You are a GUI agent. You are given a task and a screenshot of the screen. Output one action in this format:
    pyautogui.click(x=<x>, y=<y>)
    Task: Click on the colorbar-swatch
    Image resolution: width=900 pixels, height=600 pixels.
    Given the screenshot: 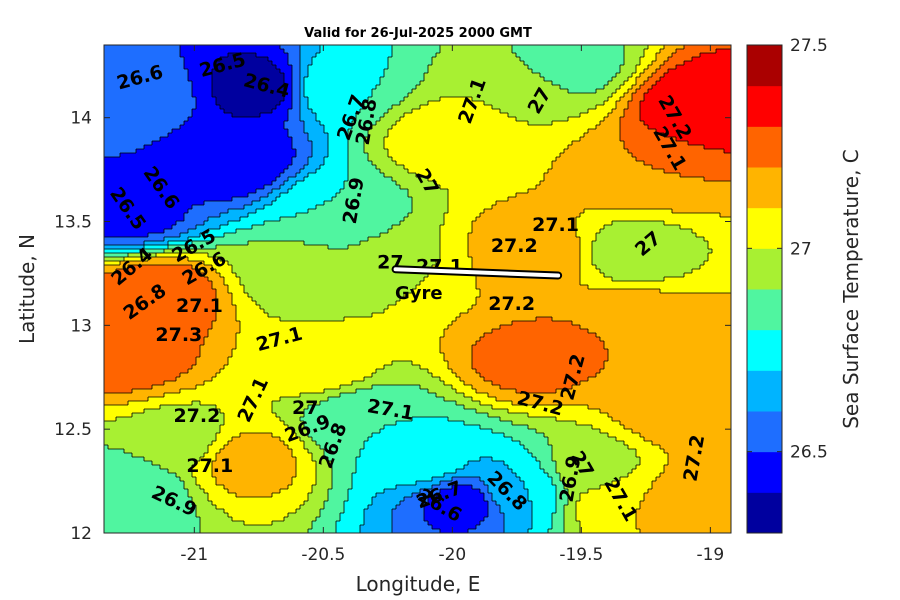 What is the action you would take?
    pyautogui.click(x=764, y=228)
    